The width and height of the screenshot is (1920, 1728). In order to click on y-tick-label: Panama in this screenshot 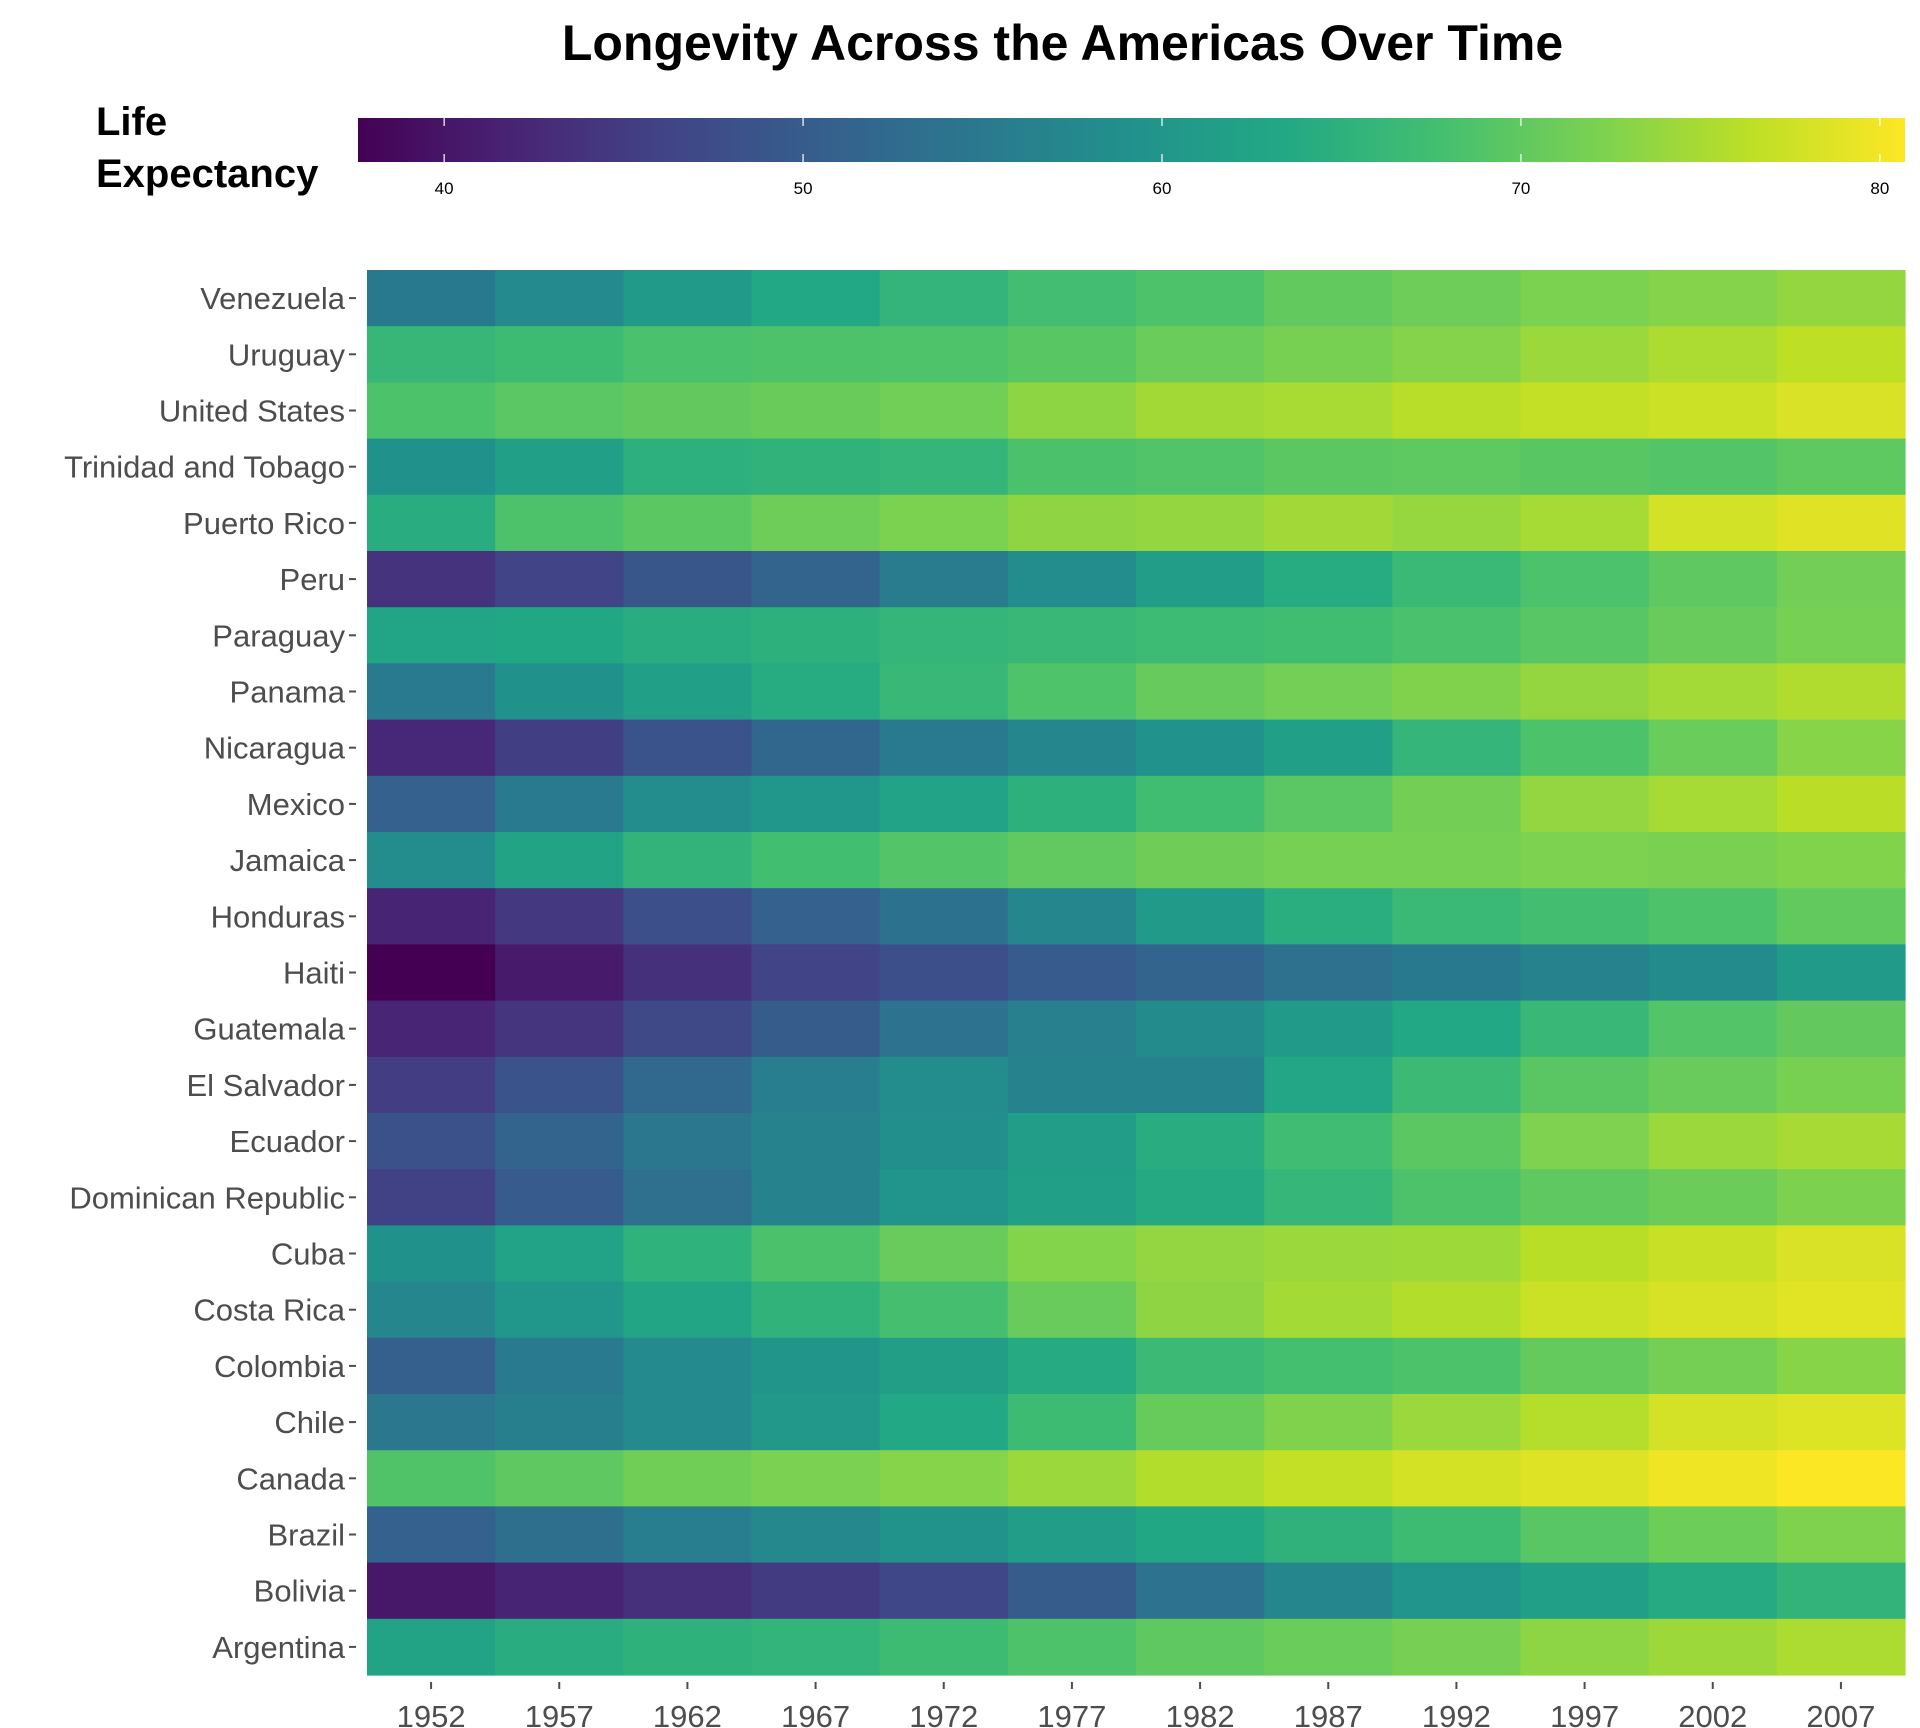, I will do `click(288, 692)`.